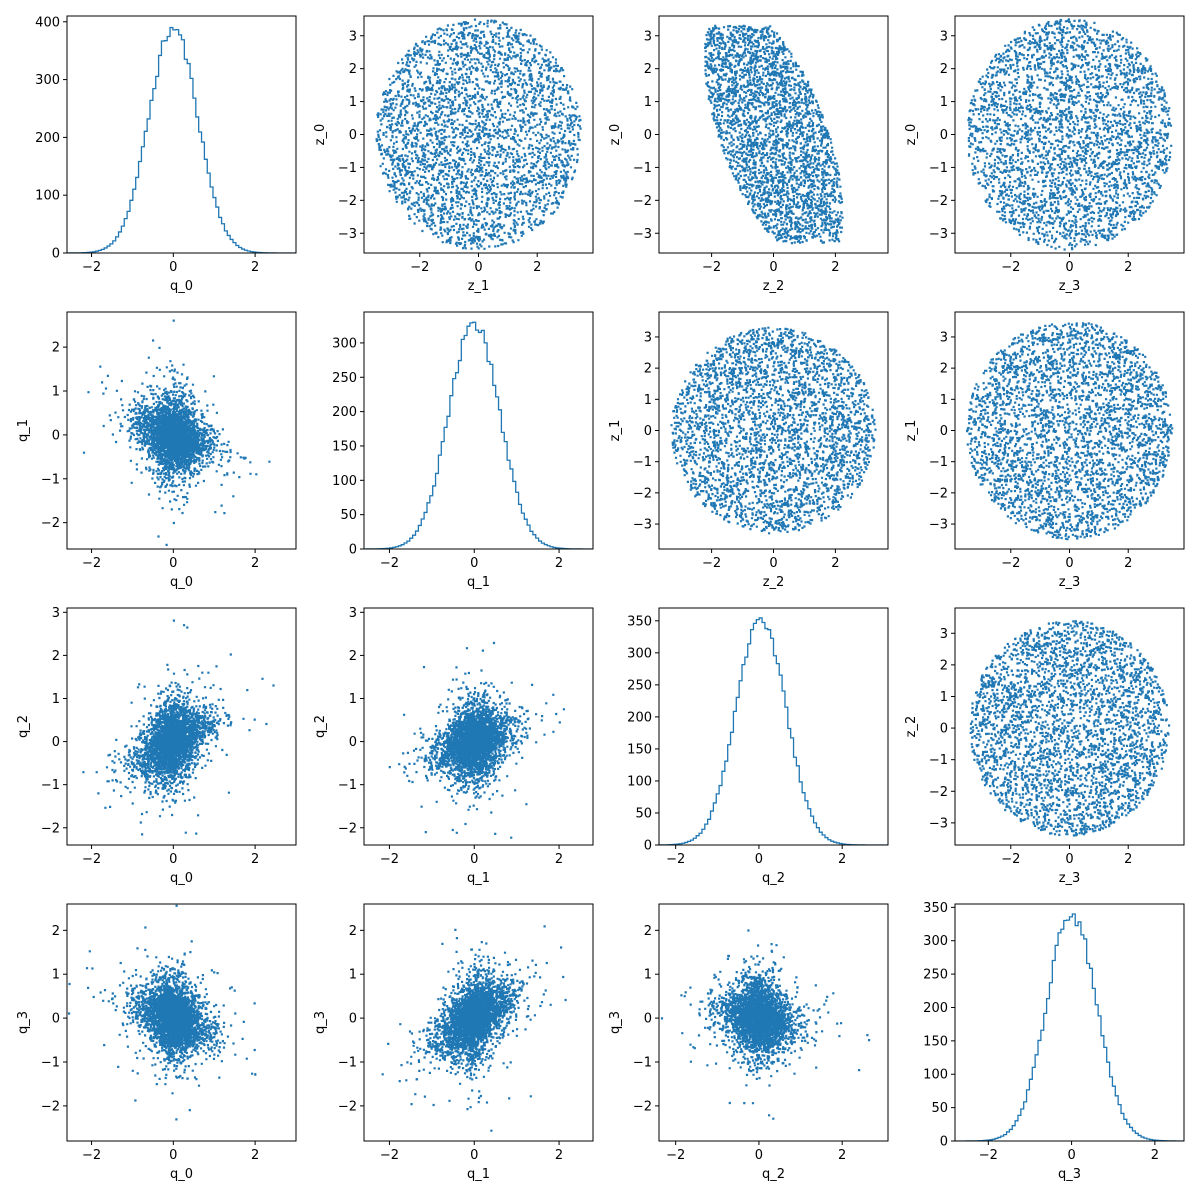  Describe the element at coordinates (615, 431) in the screenshot. I see `y-axis-label: z_1` at that location.